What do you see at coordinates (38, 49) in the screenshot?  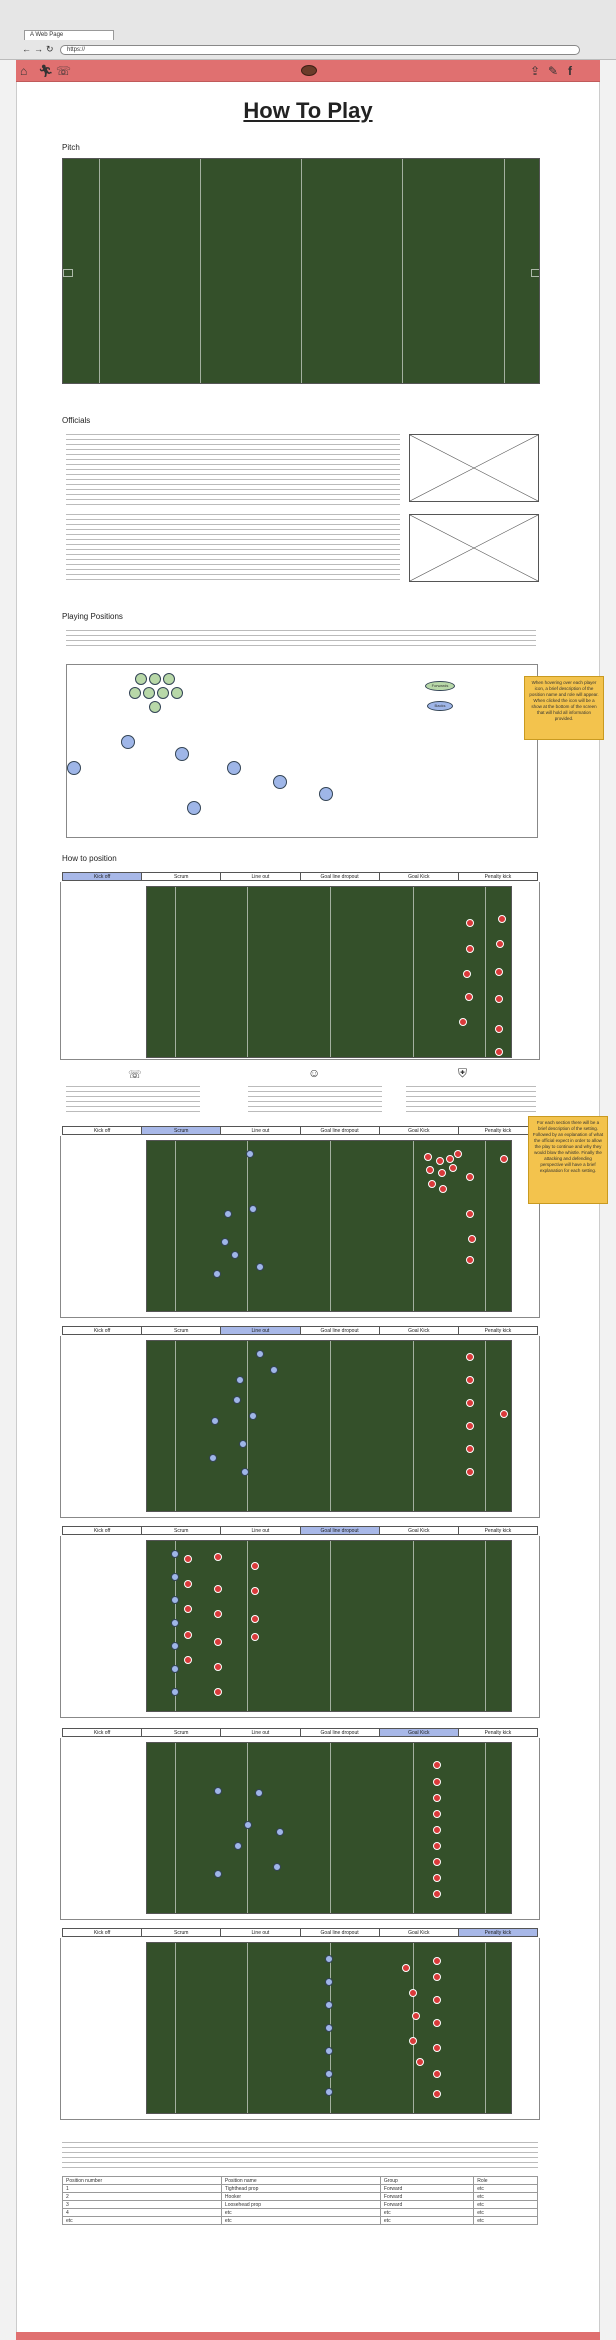 I see `forward-icon: →` at bounding box center [38, 49].